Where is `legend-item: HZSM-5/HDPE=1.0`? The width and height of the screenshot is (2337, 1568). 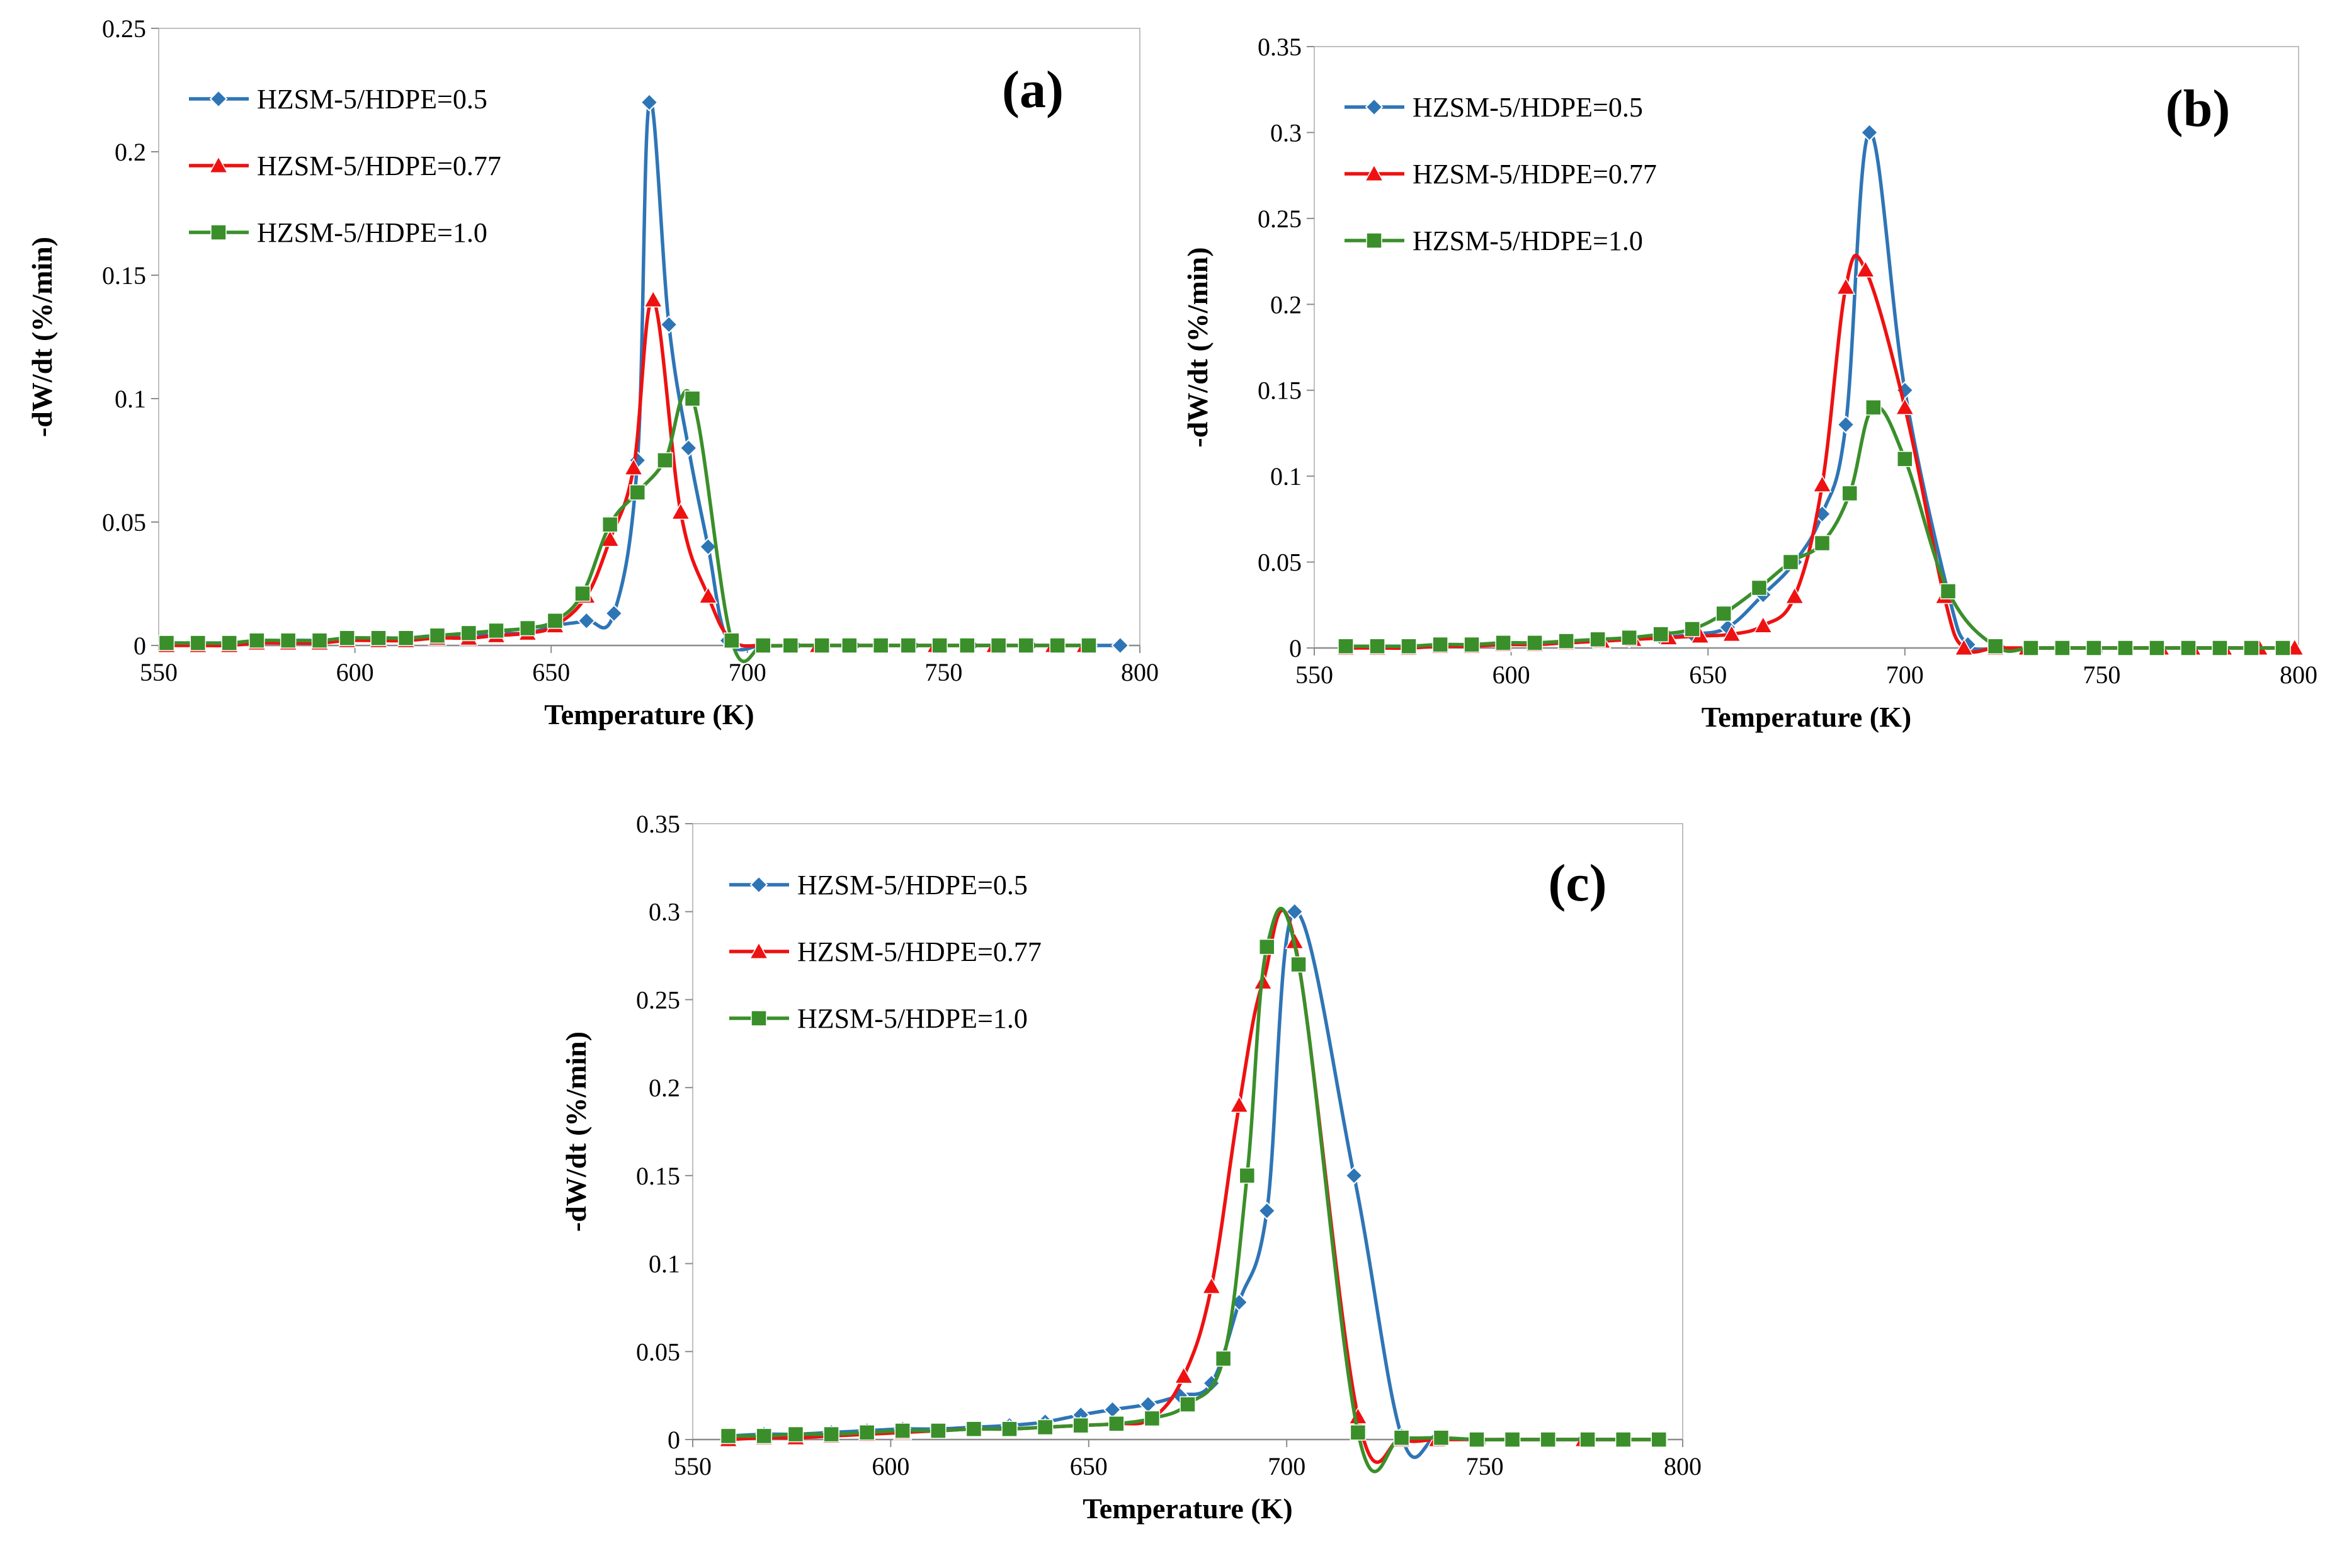 legend-item: HZSM-5/HDPE=1.0 is located at coordinates (1494, 240).